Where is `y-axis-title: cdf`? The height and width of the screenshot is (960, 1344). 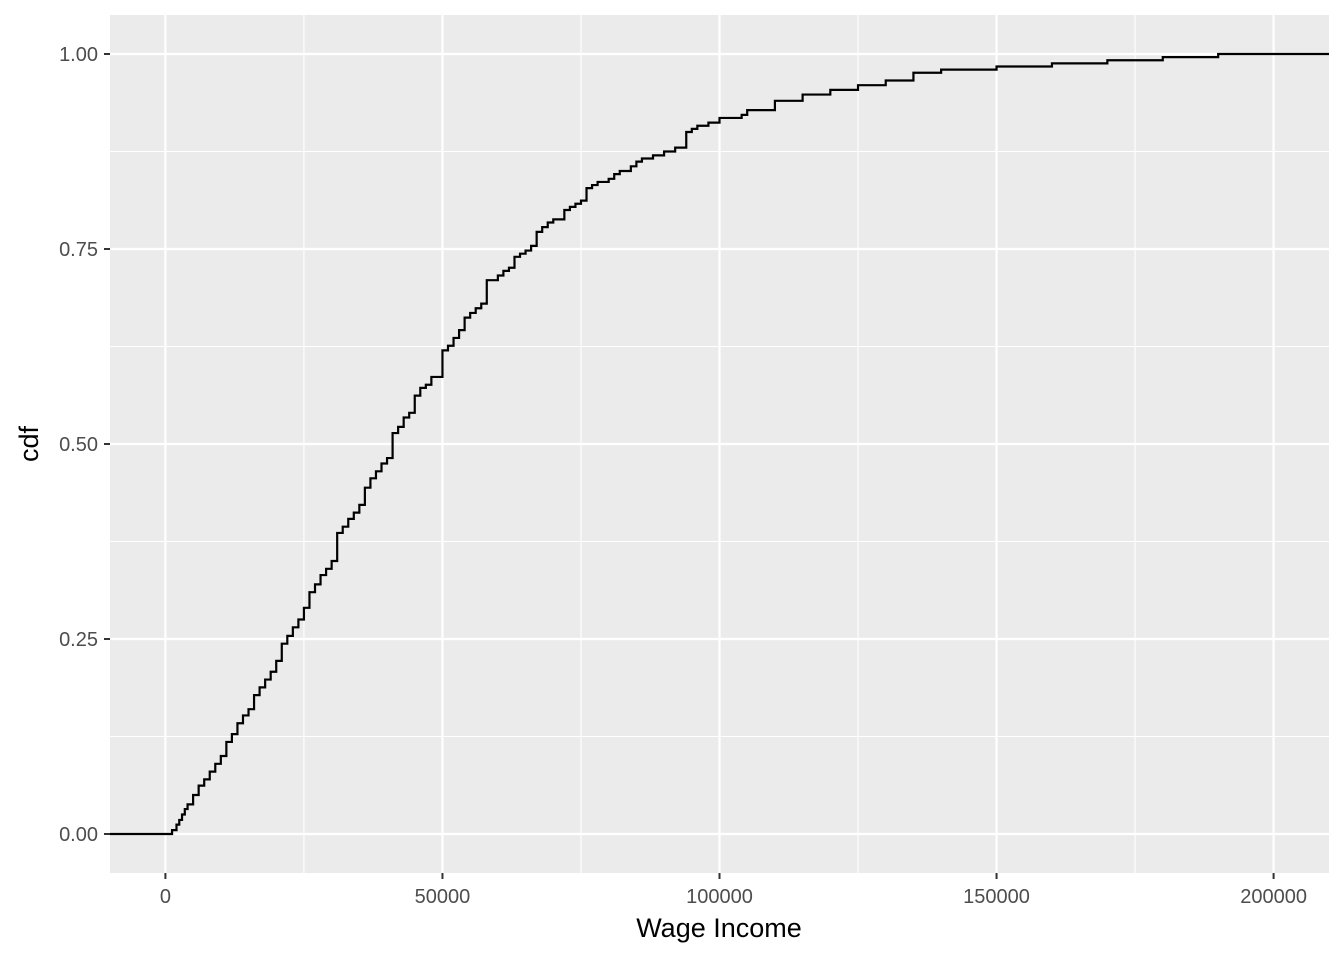
y-axis-title: cdf is located at coordinates (29, 443).